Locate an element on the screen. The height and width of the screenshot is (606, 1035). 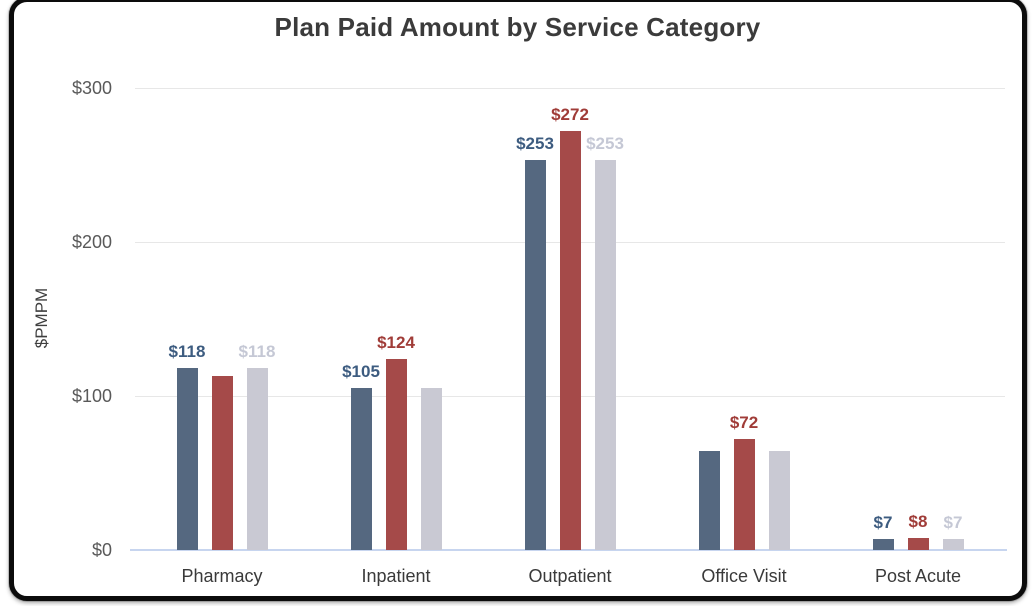
y-tick-100: $100 is located at coordinates (91, 396).